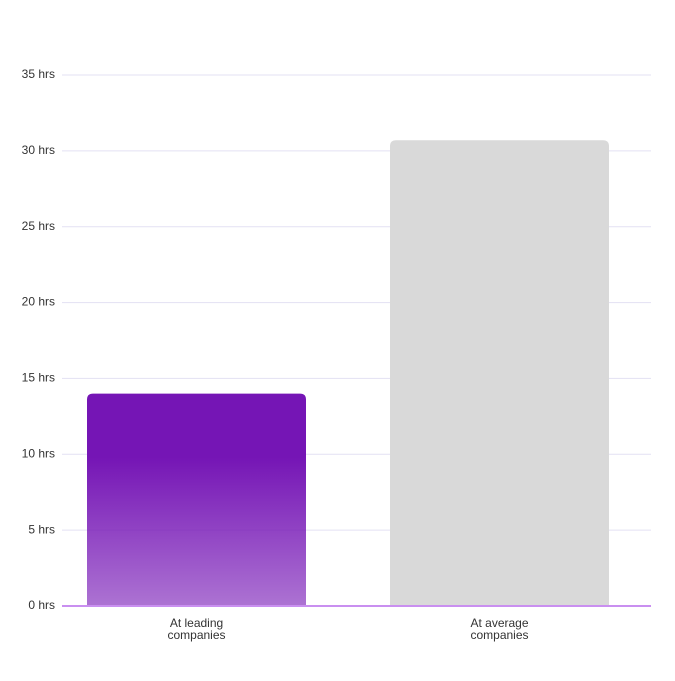  What do you see at coordinates (196, 629) in the screenshot?
I see `x-tick-label: At leading companies` at bounding box center [196, 629].